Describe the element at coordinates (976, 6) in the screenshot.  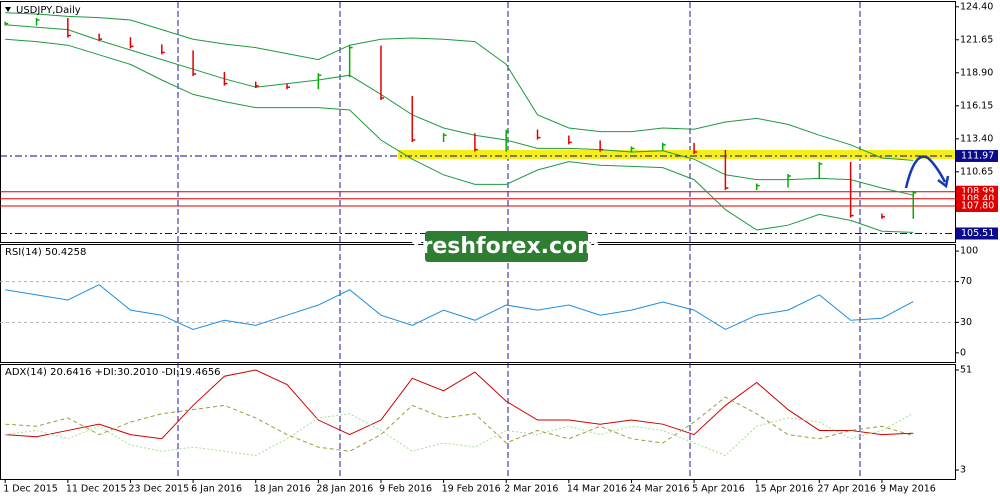
I see `y-tick-label: 124.40` at that location.